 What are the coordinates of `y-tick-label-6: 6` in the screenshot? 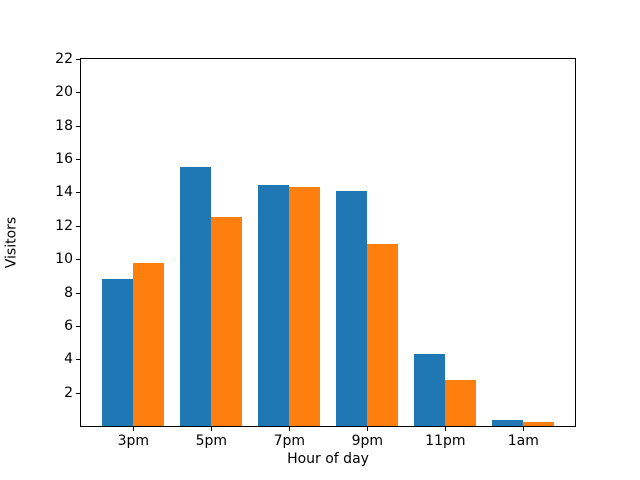 It's located at (68, 326).